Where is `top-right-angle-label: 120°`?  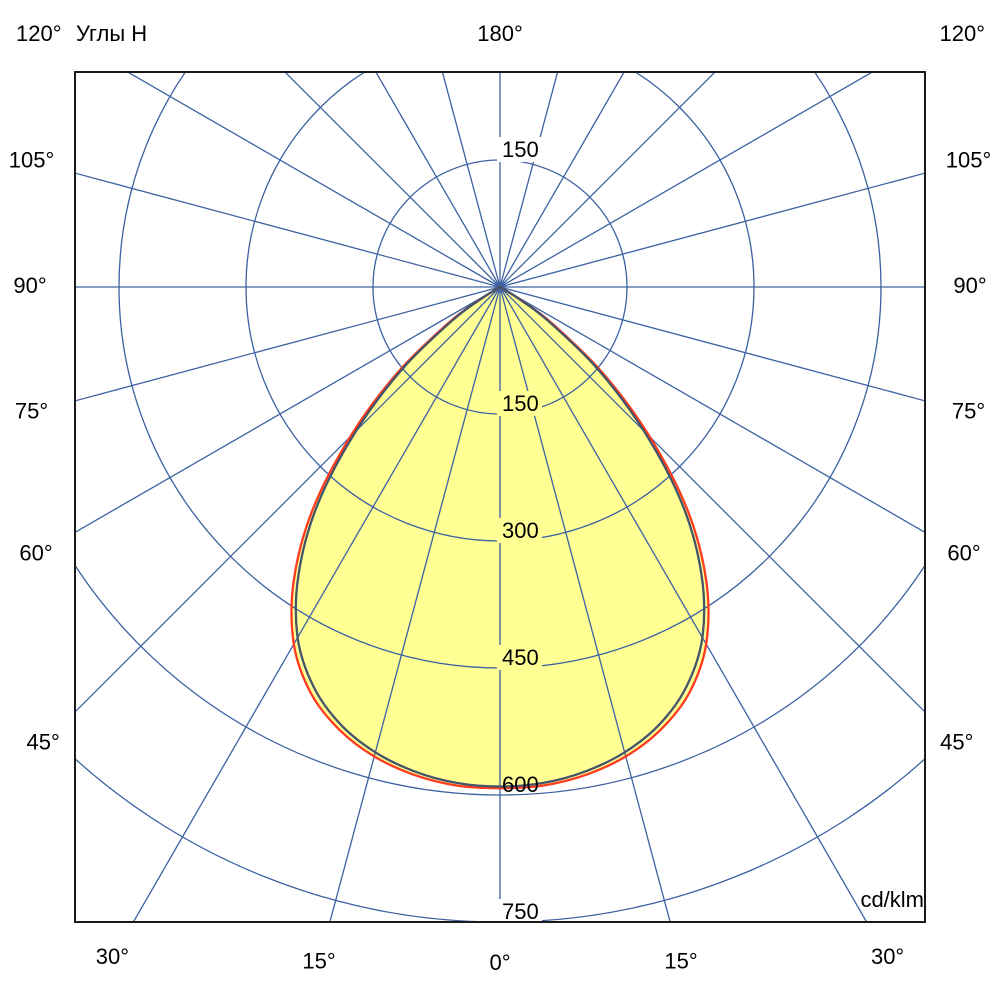 top-right-angle-label: 120° is located at coordinates (962, 33).